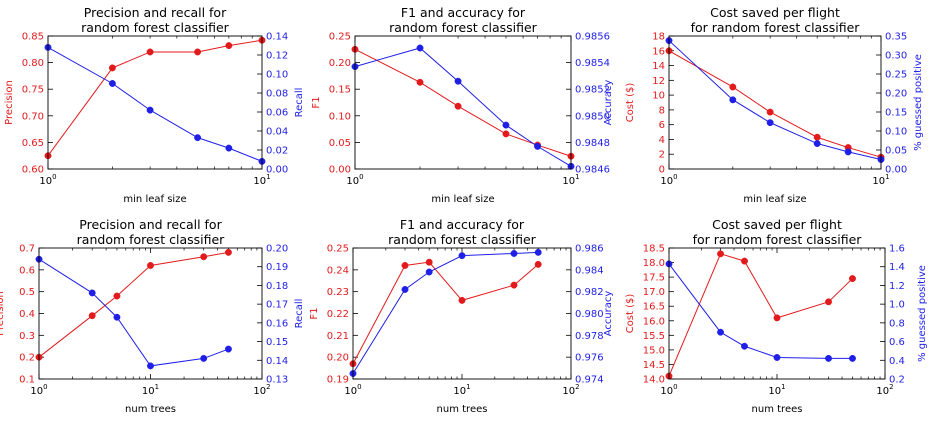 The image size is (930, 424). What do you see at coordinates (654, 336) in the screenshot?
I see `y-left-tick-label: 15.5` at bounding box center [654, 336].